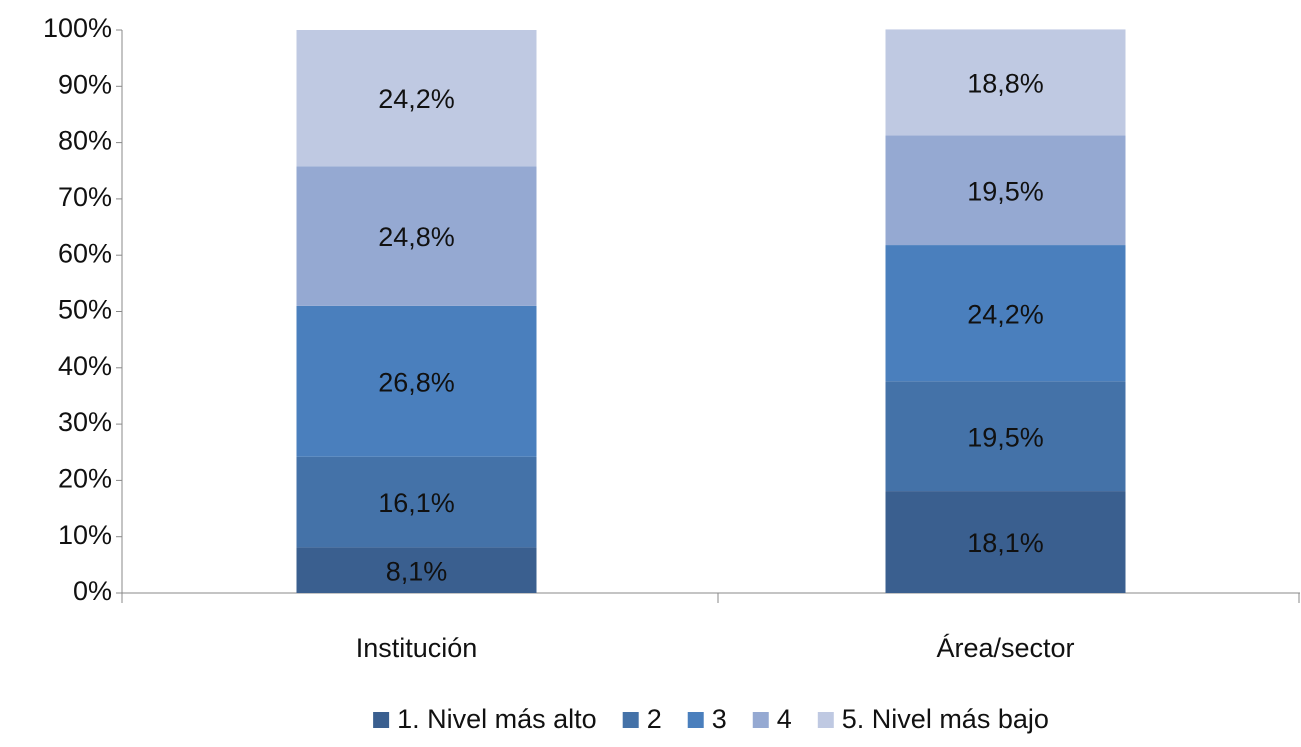 The width and height of the screenshot is (1301, 747). What do you see at coordinates (92, 591) in the screenshot?
I see `y-tick-label: 0%` at bounding box center [92, 591].